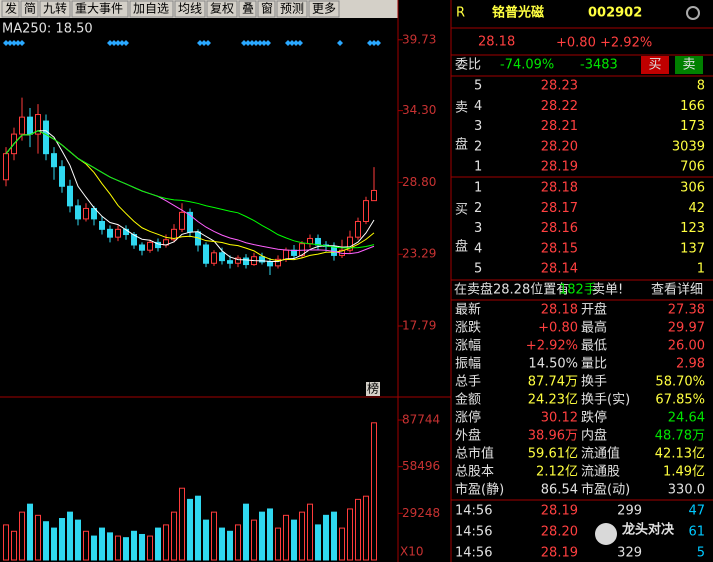 This screenshot has width=713, height=562. I want to click on tick-volume: 299, so click(629, 511).